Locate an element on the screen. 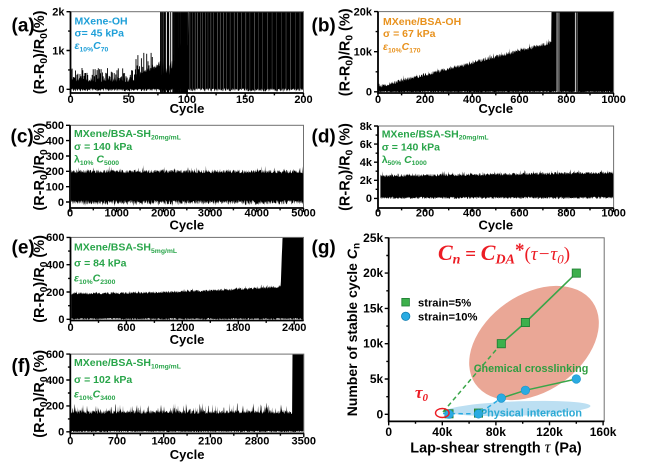 This screenshot has width=660, height=469. svg-text: 2400 is located at coordinates (294, 328).